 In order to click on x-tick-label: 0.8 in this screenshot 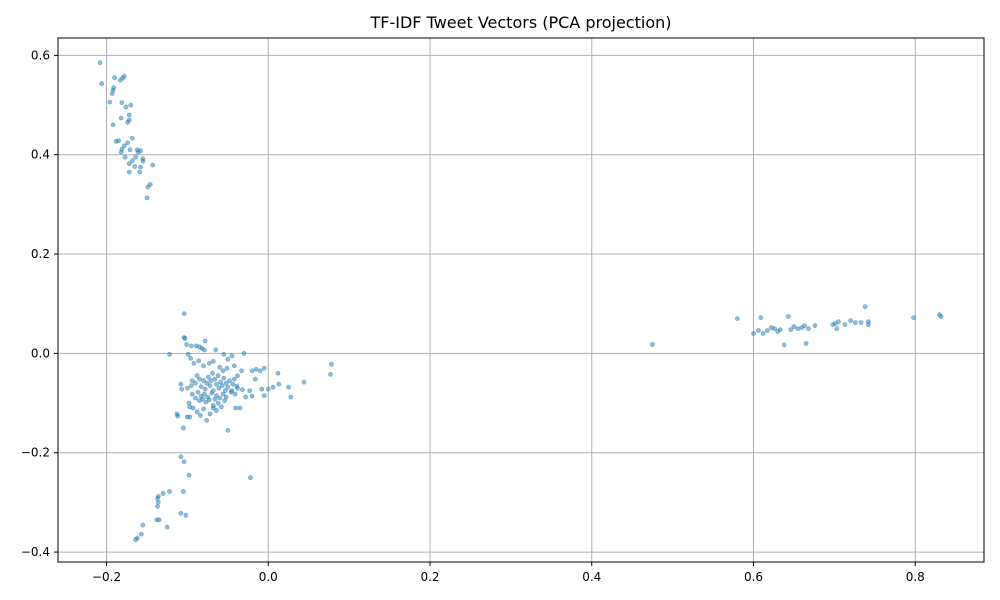, I will do `click(915, 577)`.